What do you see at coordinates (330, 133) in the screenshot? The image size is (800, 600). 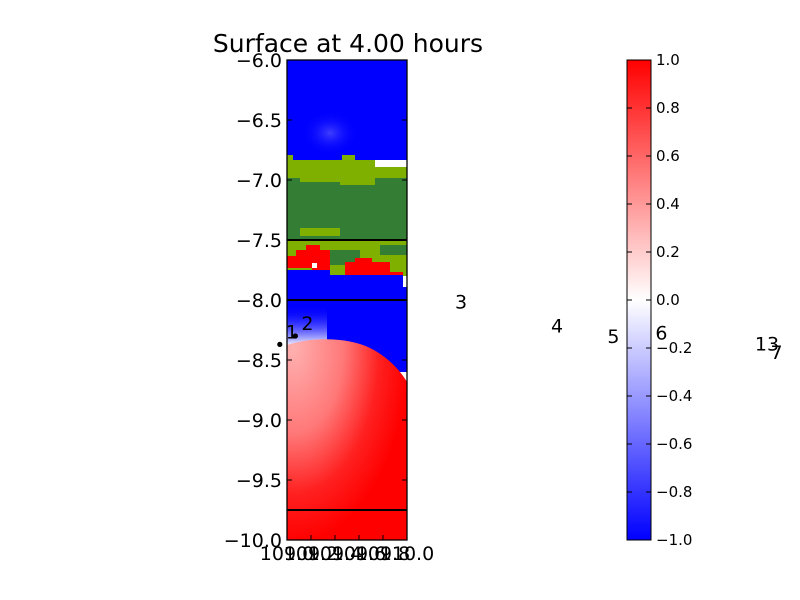 I see `water-light-spot` at bounding box center [330, 133].